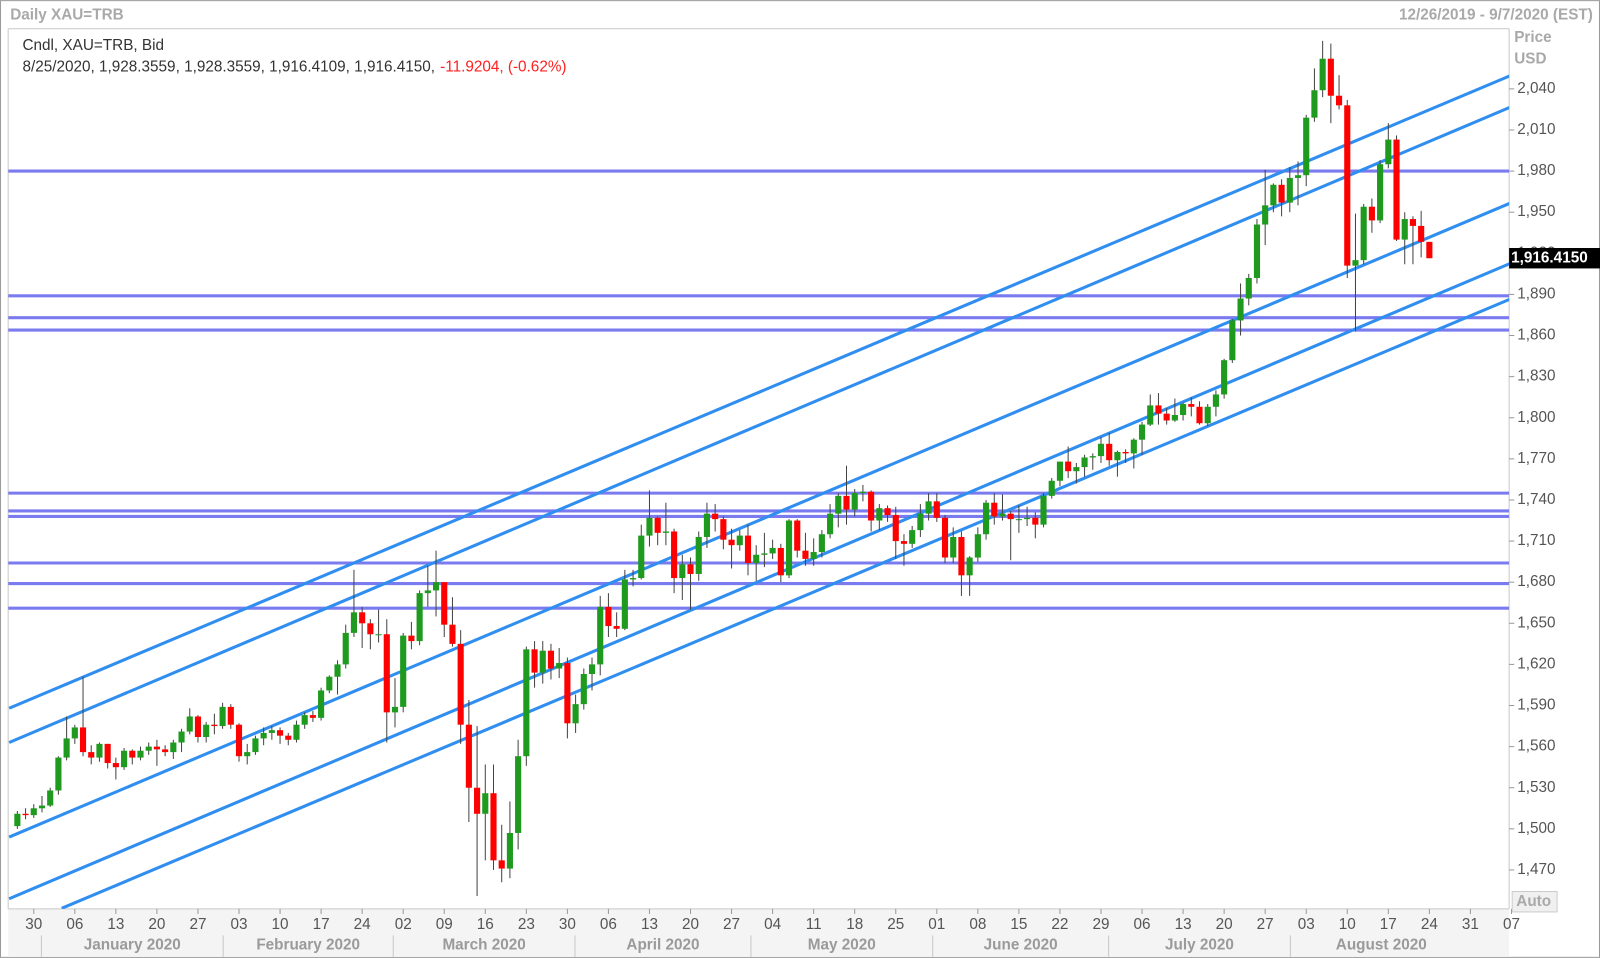 This screenshot has width=1600, height=958. Describe the element at coordinates (1536, 581) in the screenshot. I see `y-tick-label: 1,680` at that location.